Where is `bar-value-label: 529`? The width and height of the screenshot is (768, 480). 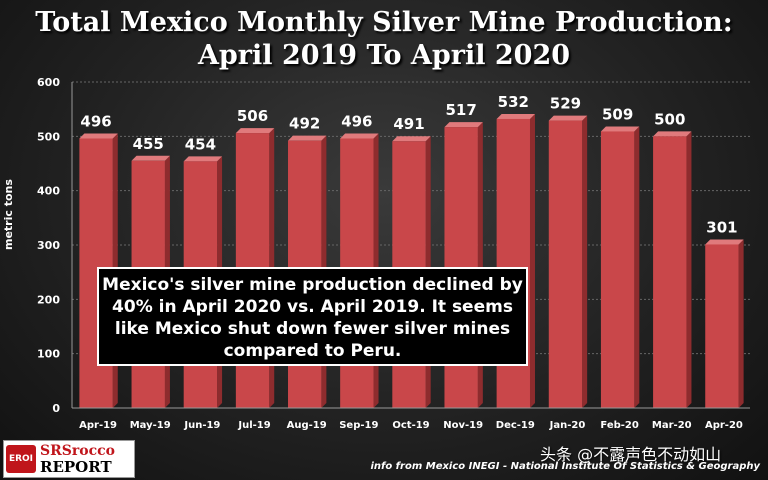 bar-value-label: 529 is located at coordinates (565, 104).